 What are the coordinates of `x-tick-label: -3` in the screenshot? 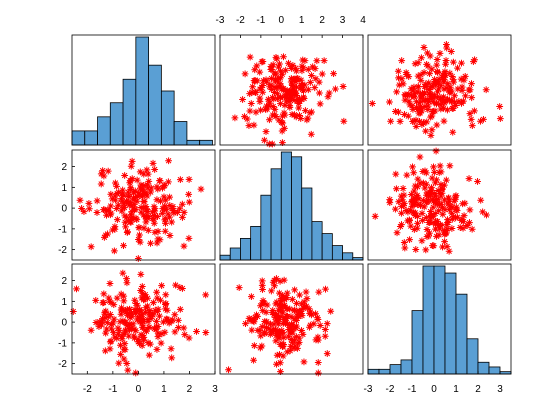 It's located at (220, 20).